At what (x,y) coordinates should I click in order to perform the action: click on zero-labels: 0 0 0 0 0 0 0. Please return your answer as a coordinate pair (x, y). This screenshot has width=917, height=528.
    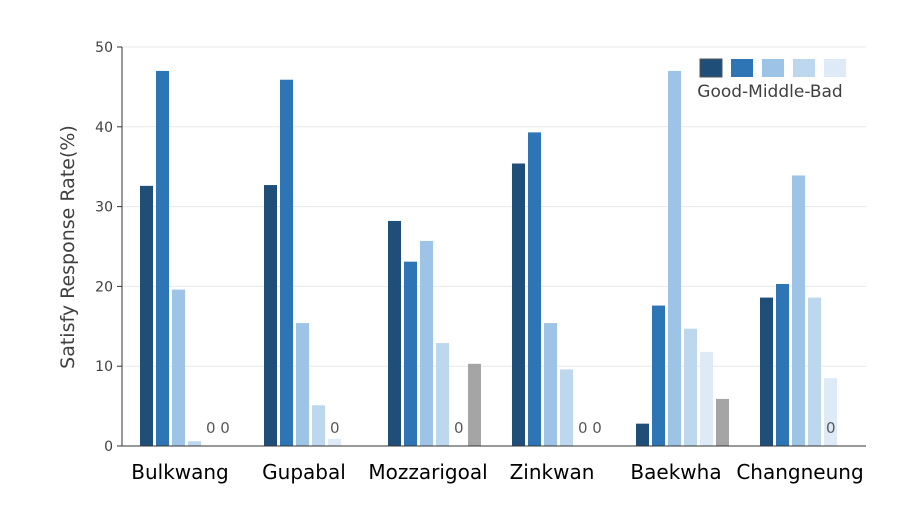
    Looking at the image, I should click on (521, 428).